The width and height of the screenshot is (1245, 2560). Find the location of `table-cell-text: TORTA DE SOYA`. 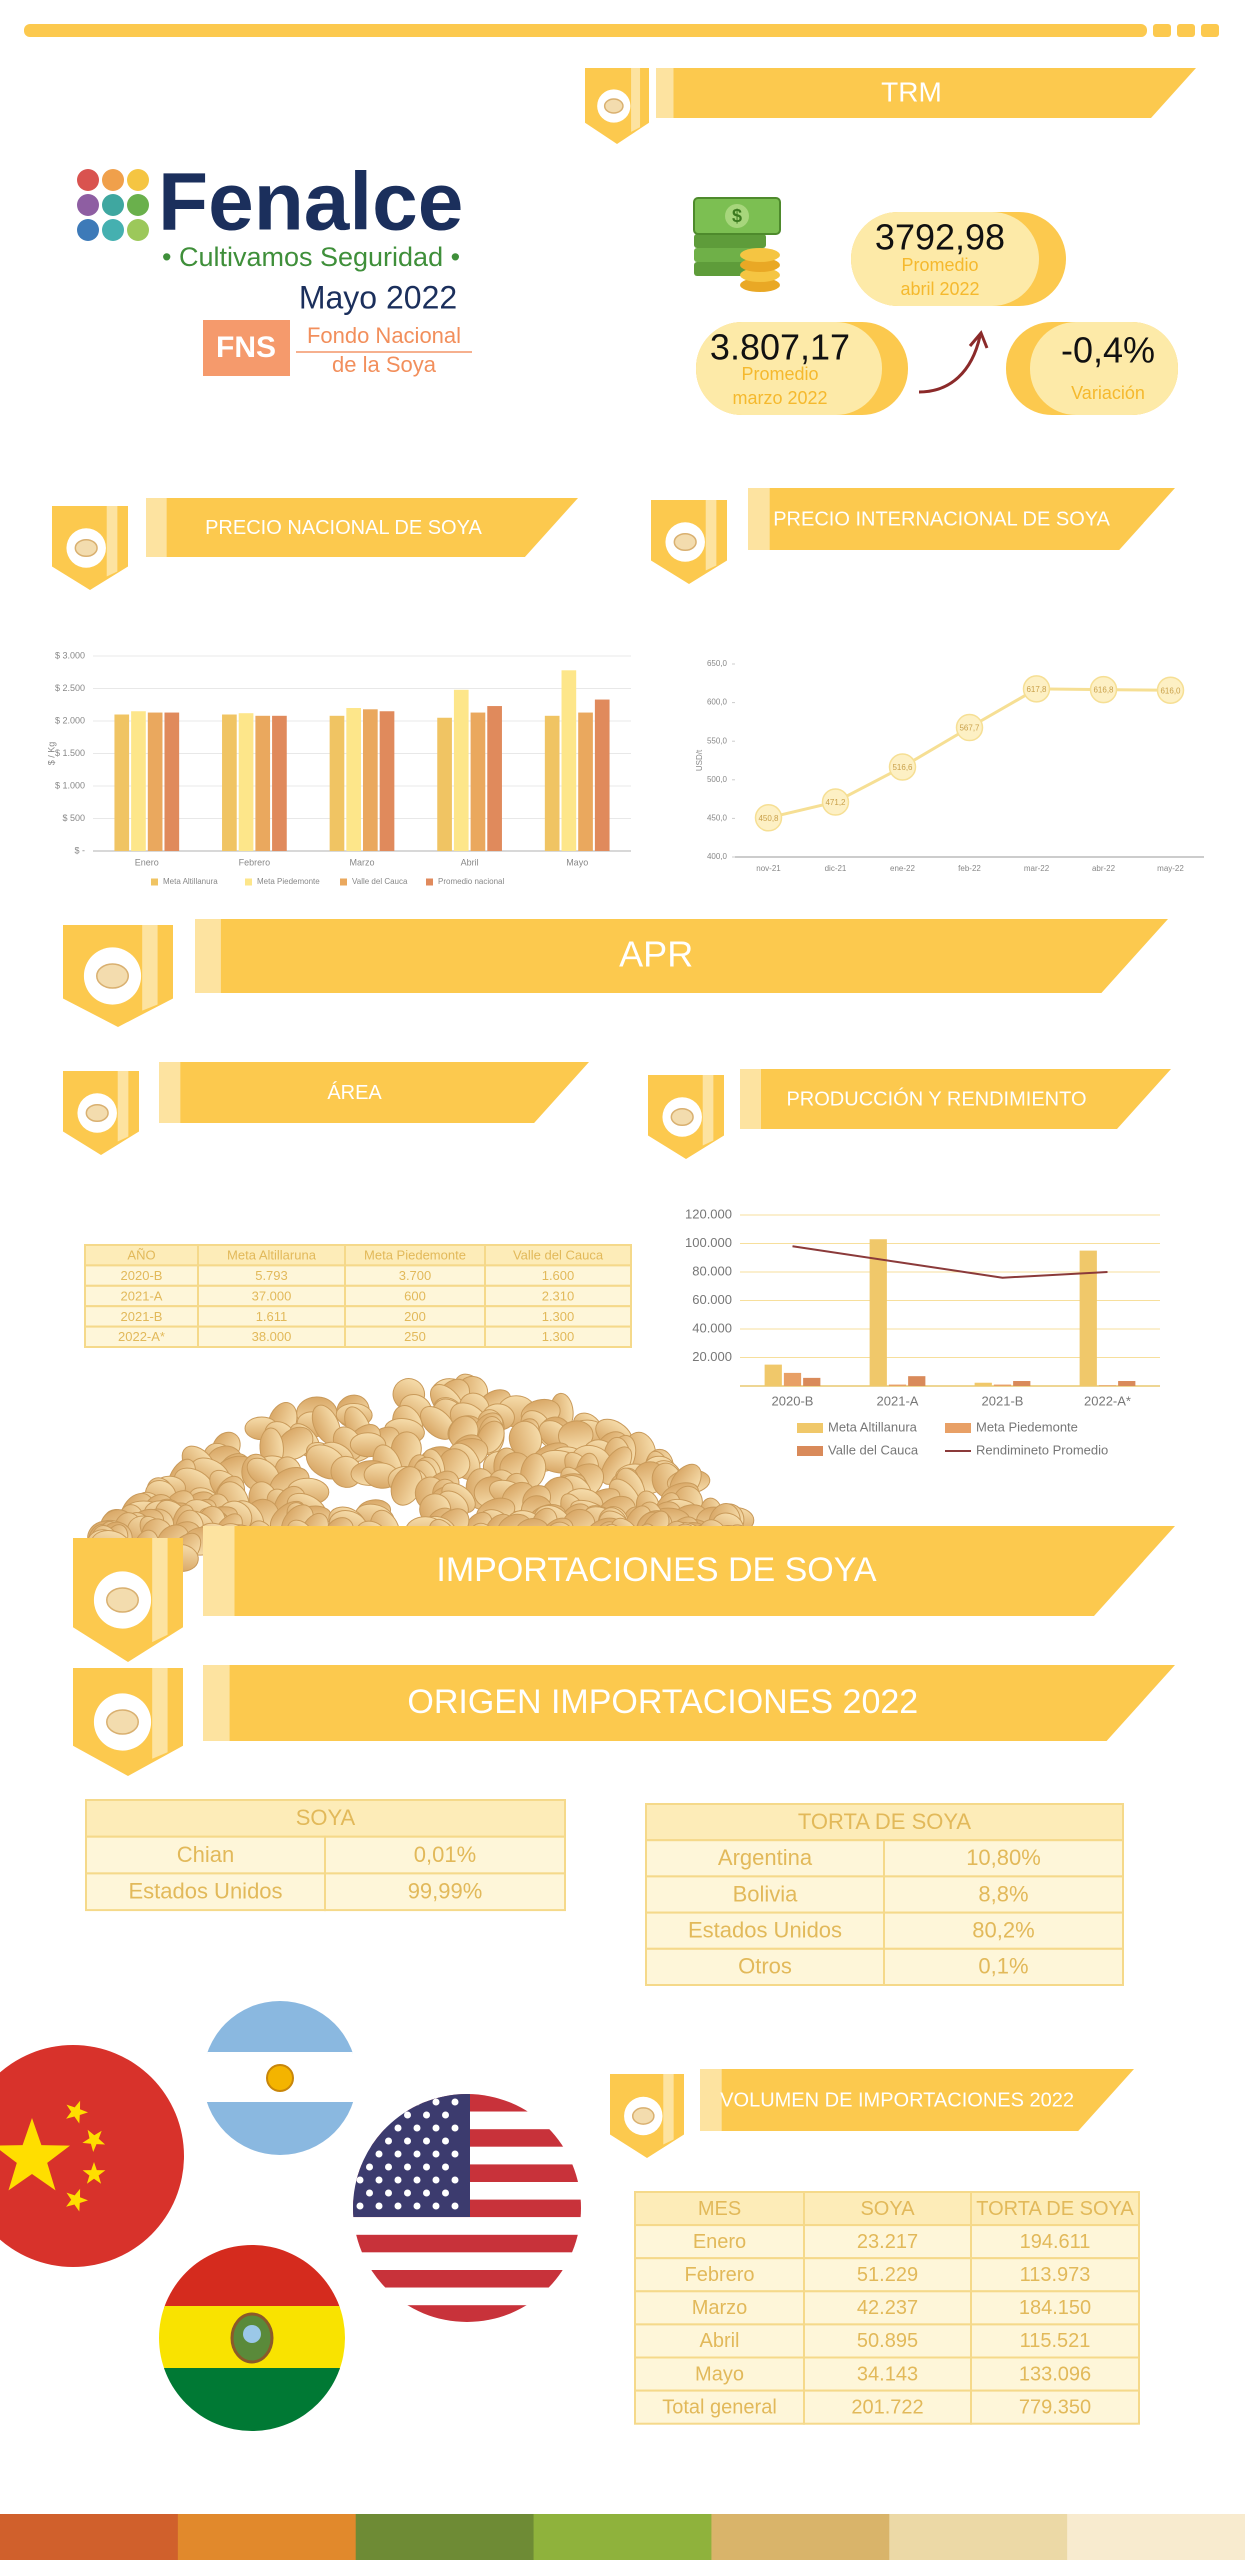

table-cell-text: TORTA DE SOYA is located at coordinates (1055, 2209).